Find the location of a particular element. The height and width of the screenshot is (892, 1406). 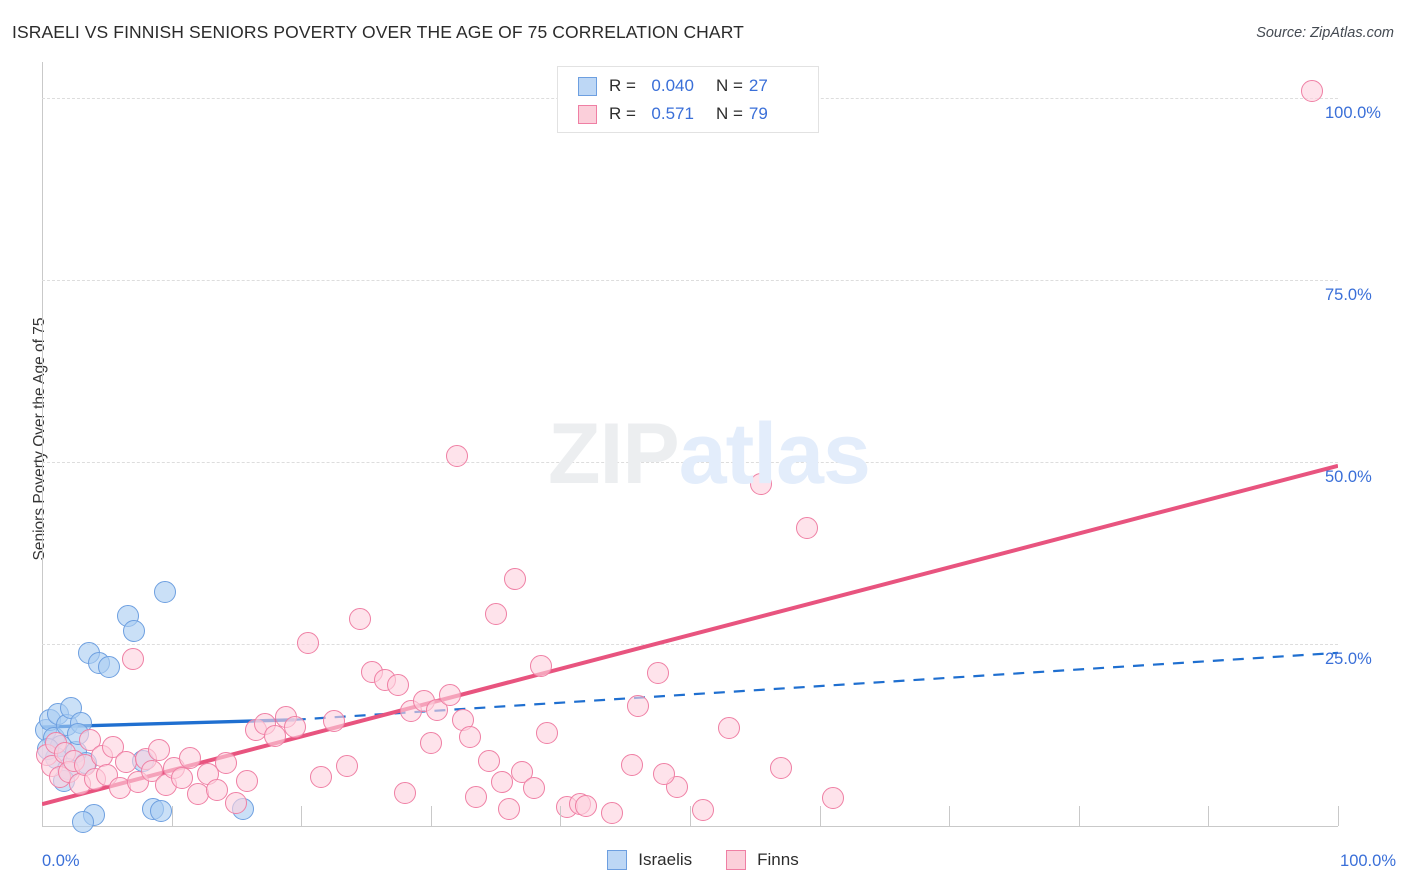

legend-r-value-2: 0.571 is located at coordinates (672, 113).